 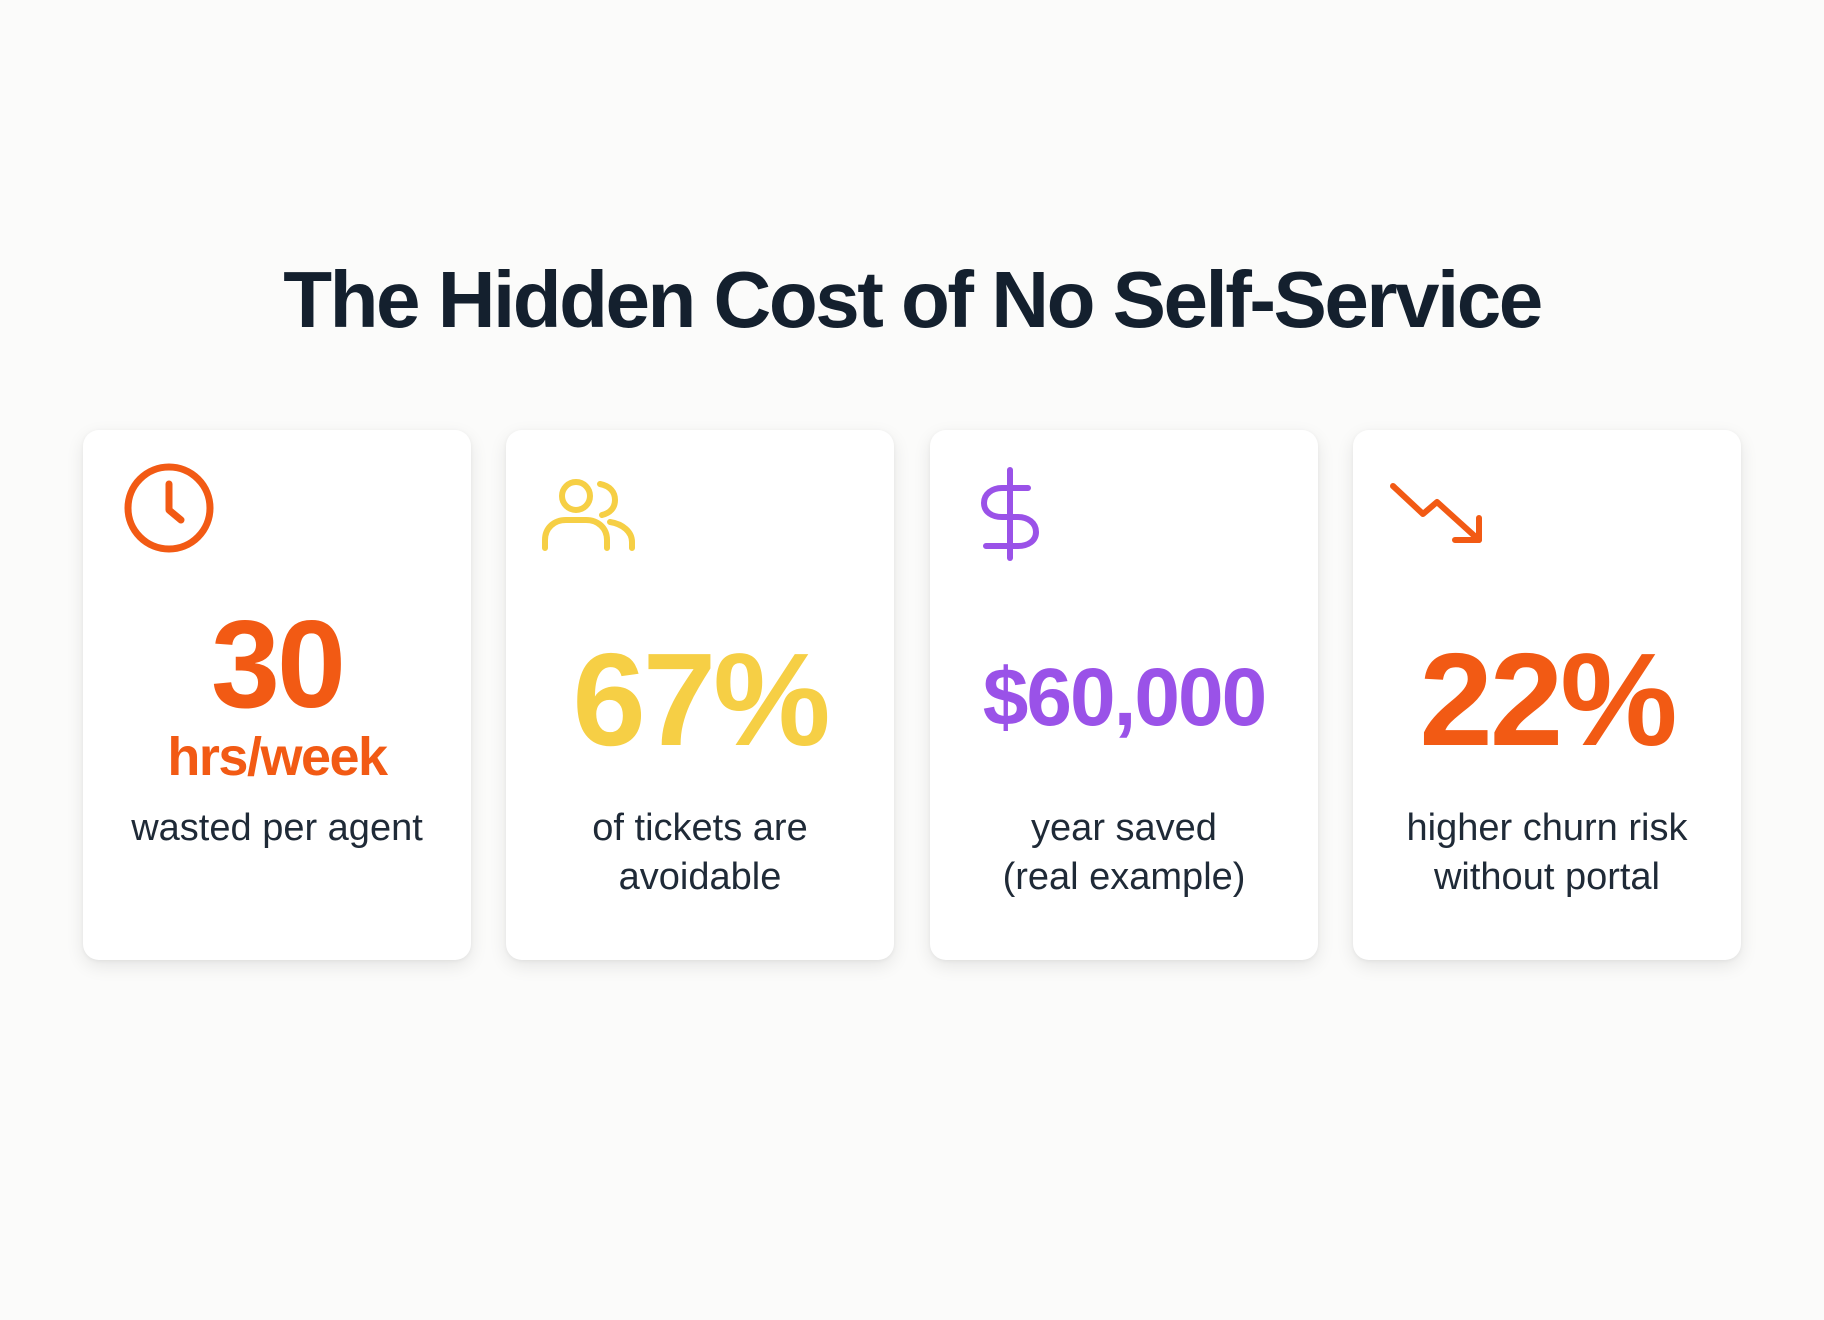 I want to click on stat-description: wasted per agent, so click(x=277, y=828).